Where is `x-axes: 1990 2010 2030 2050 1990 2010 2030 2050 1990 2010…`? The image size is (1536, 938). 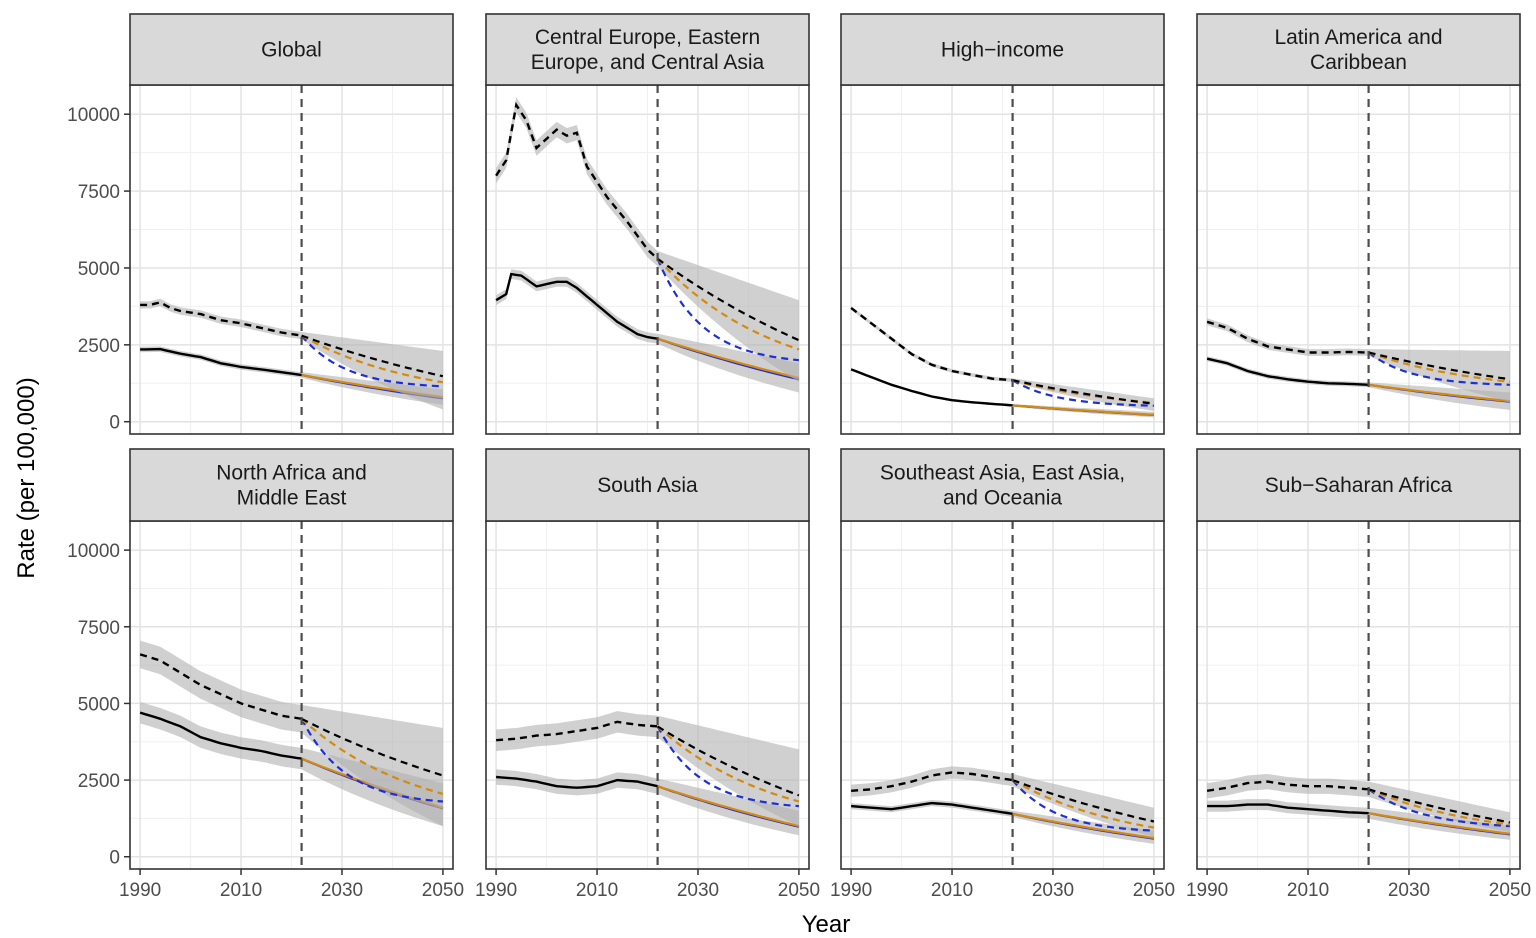 x-axes: 1990 2010 2030 2050 1990 2010 2030 2050 1990 2010… is located at coordinates (825, 885).